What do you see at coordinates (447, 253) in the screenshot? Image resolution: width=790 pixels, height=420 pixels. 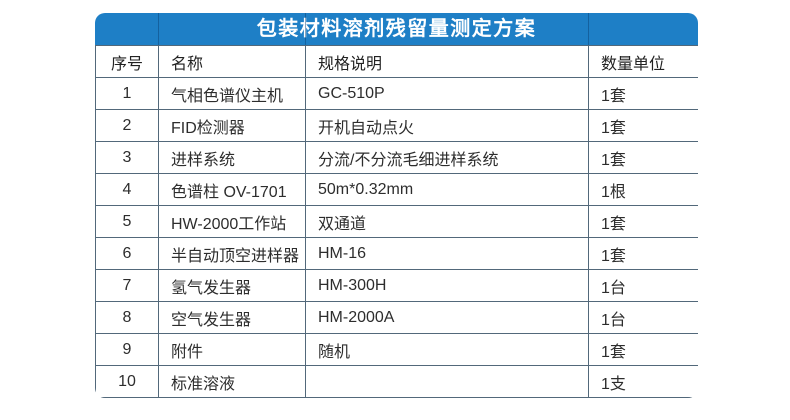 I see `cell-spec: HM-16` at bounding box center [447, 253].